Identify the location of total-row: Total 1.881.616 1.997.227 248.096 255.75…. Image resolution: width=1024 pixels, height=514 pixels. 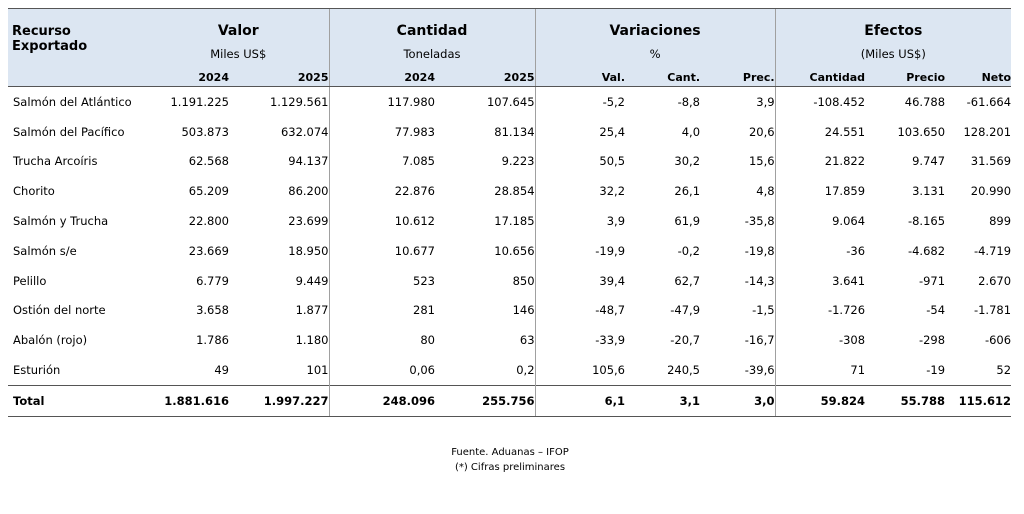
(510, 400).